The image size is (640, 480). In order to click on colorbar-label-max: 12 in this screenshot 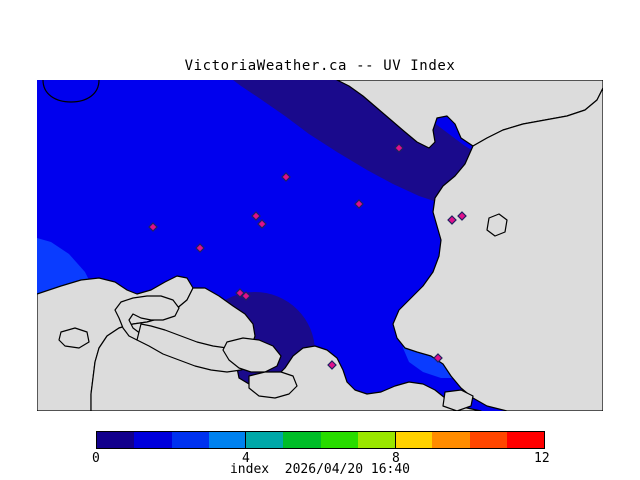, I will do `click(542, 458)`.